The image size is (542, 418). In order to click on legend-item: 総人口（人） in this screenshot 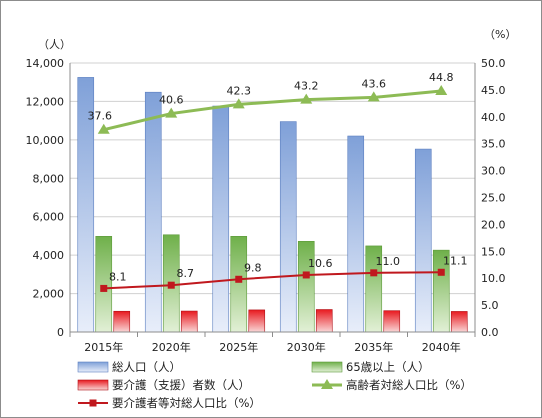, I will do `click(129, 367)`.